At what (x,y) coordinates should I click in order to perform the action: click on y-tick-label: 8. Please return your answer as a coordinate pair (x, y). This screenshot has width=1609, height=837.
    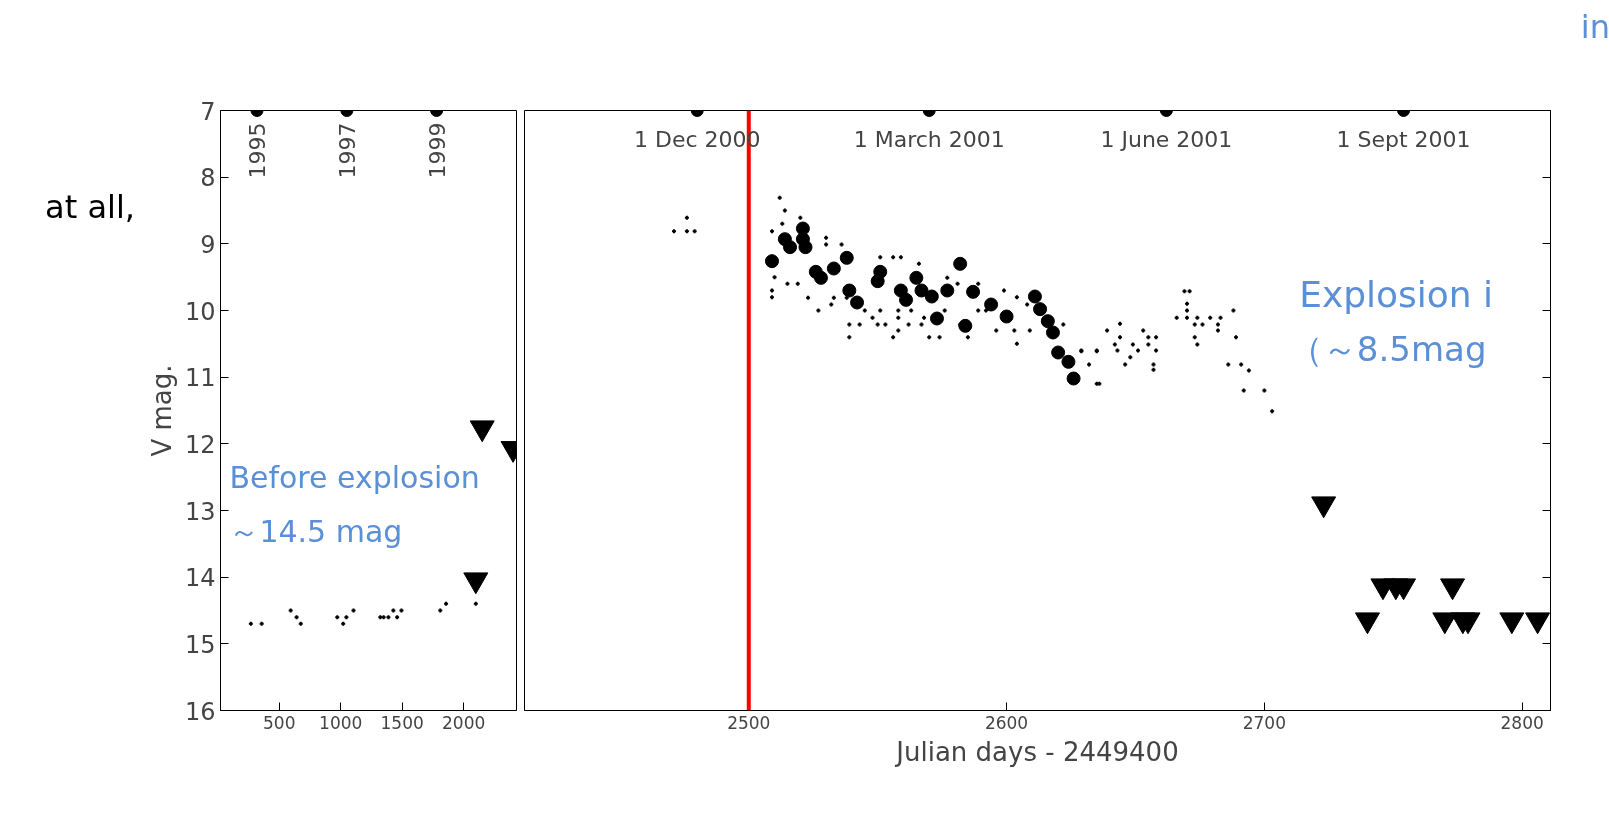
    Looking at the image, I should click on (208, 178).